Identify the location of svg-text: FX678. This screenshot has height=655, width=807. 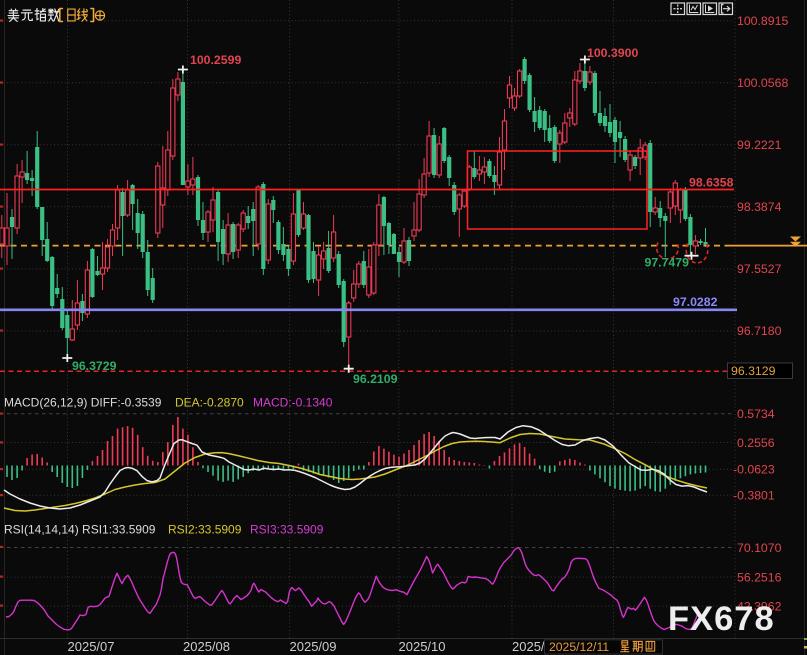
(721, 619).